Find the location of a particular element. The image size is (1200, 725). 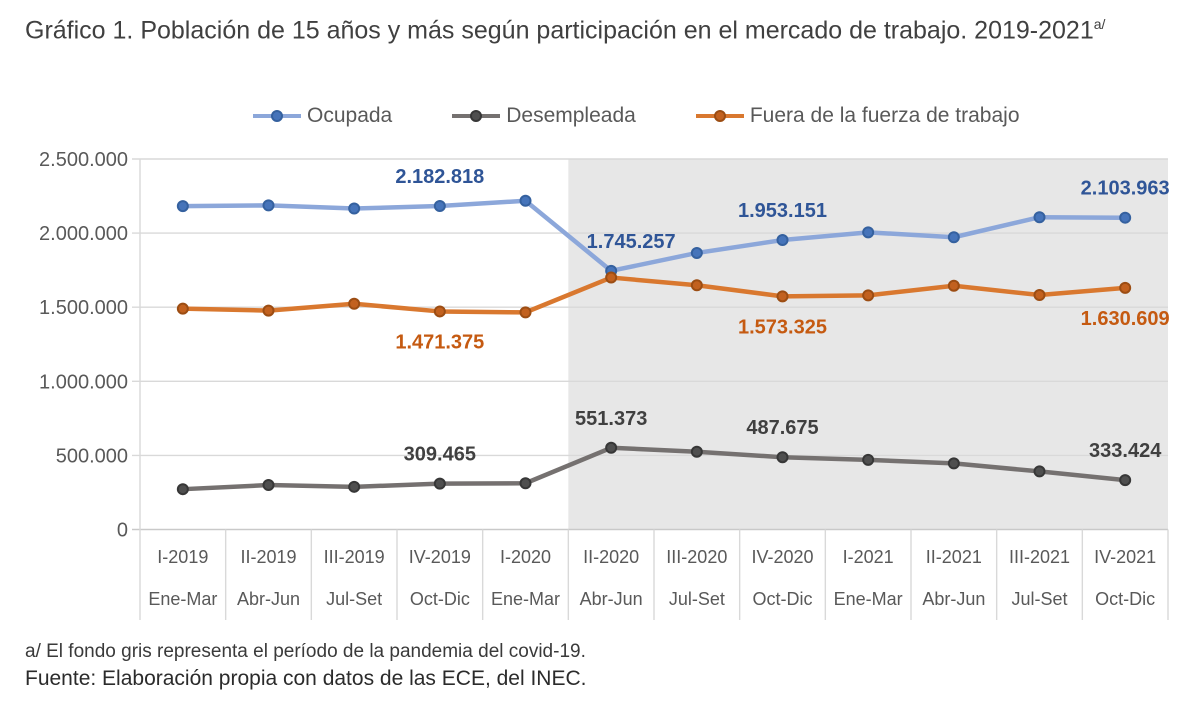

legend-label-desempleada: Desempleada is located at coordinates (571, 115).